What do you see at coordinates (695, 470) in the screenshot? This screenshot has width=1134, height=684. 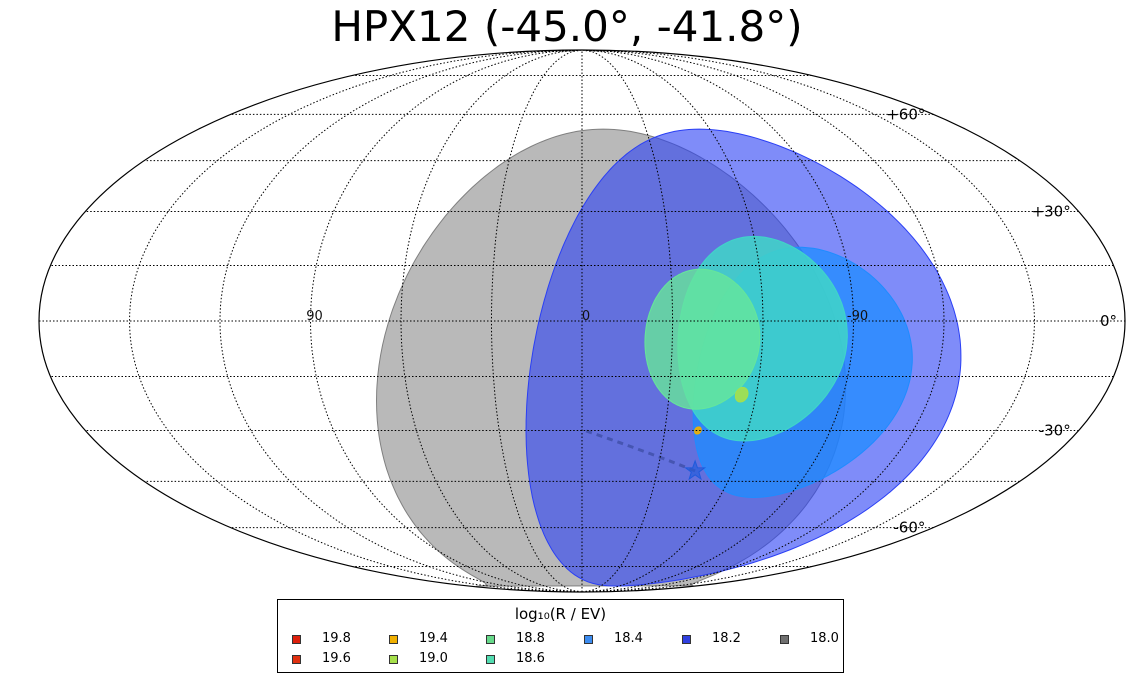 I see `source-star-marker` at bounding box center [695, 470].